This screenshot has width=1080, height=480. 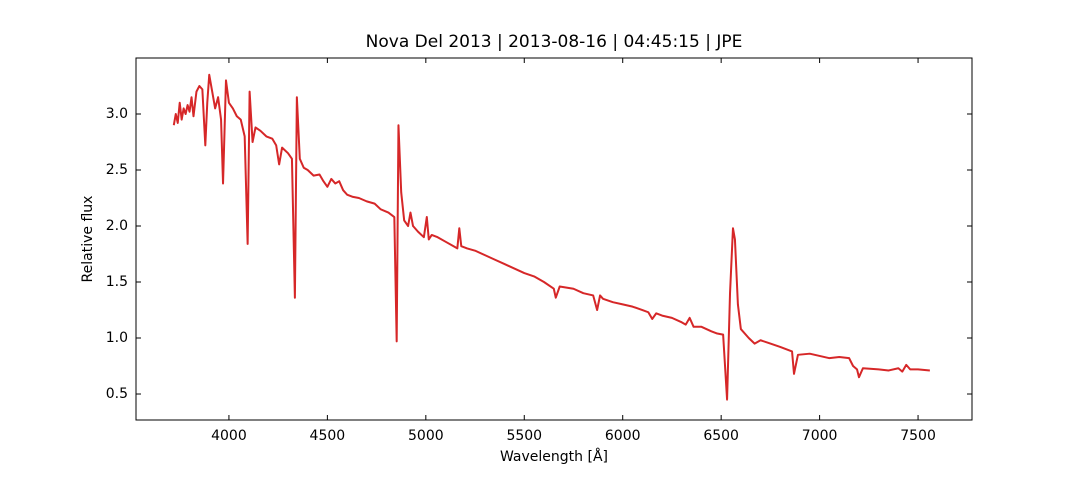 I want to click on x-tick-label: 5000, so click(x=426, y=436).